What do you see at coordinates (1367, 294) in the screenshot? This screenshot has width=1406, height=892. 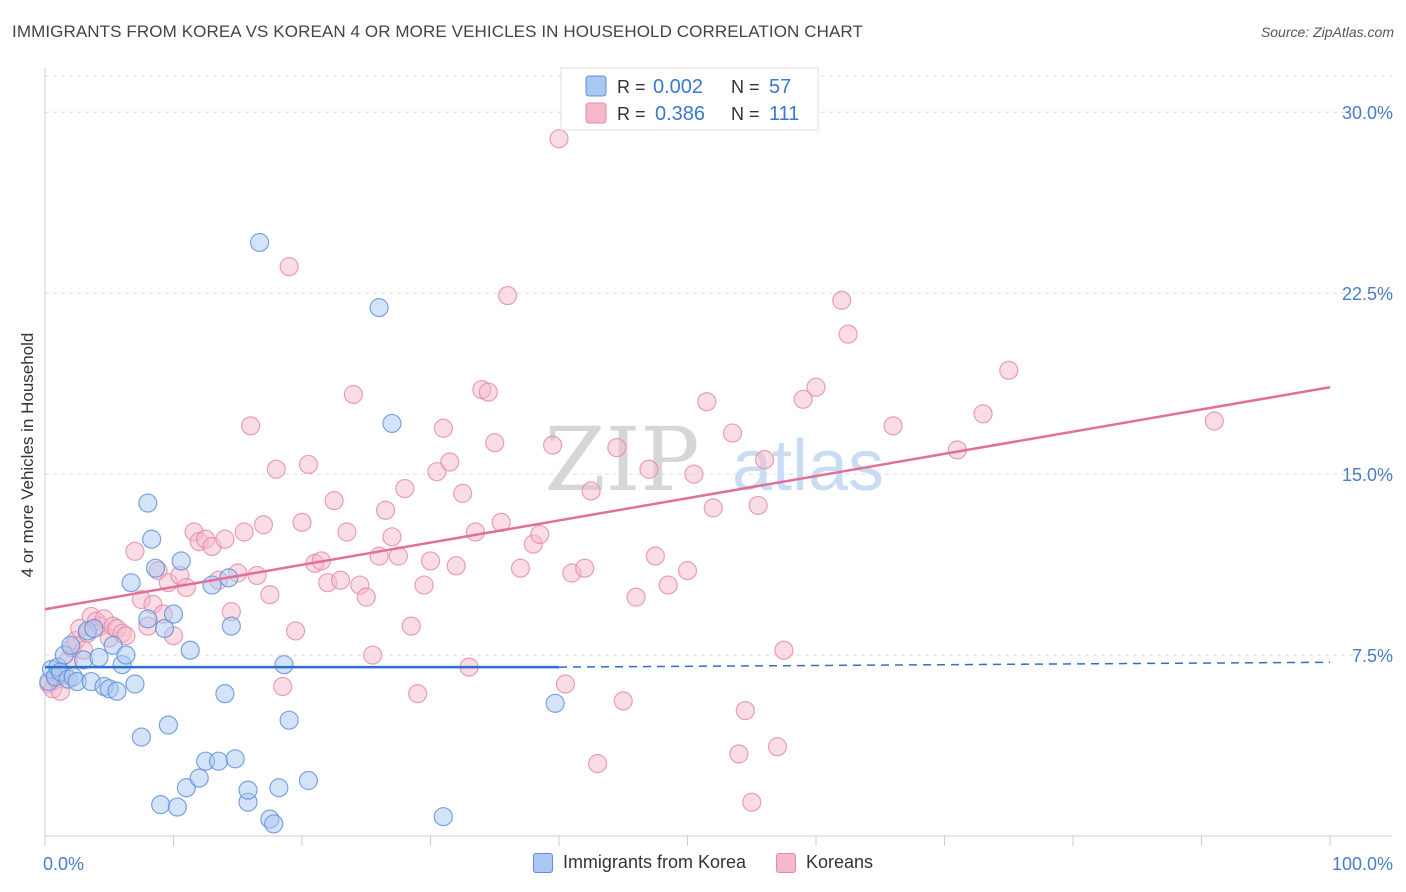 I see `y-tick-label: 22.5%` at bounding box center [1367, 294].